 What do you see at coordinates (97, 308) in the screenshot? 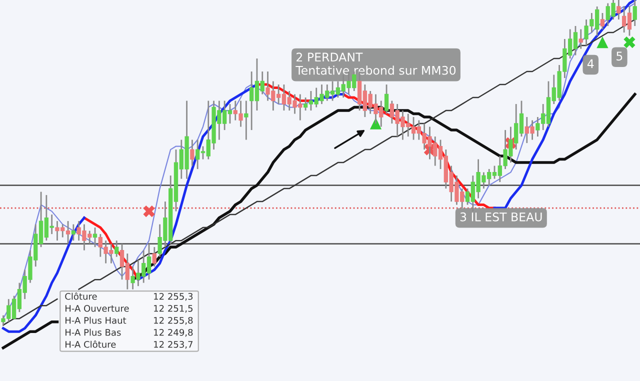
I see `annotation: H-A Ouverture` at bounding box center [97, 308].